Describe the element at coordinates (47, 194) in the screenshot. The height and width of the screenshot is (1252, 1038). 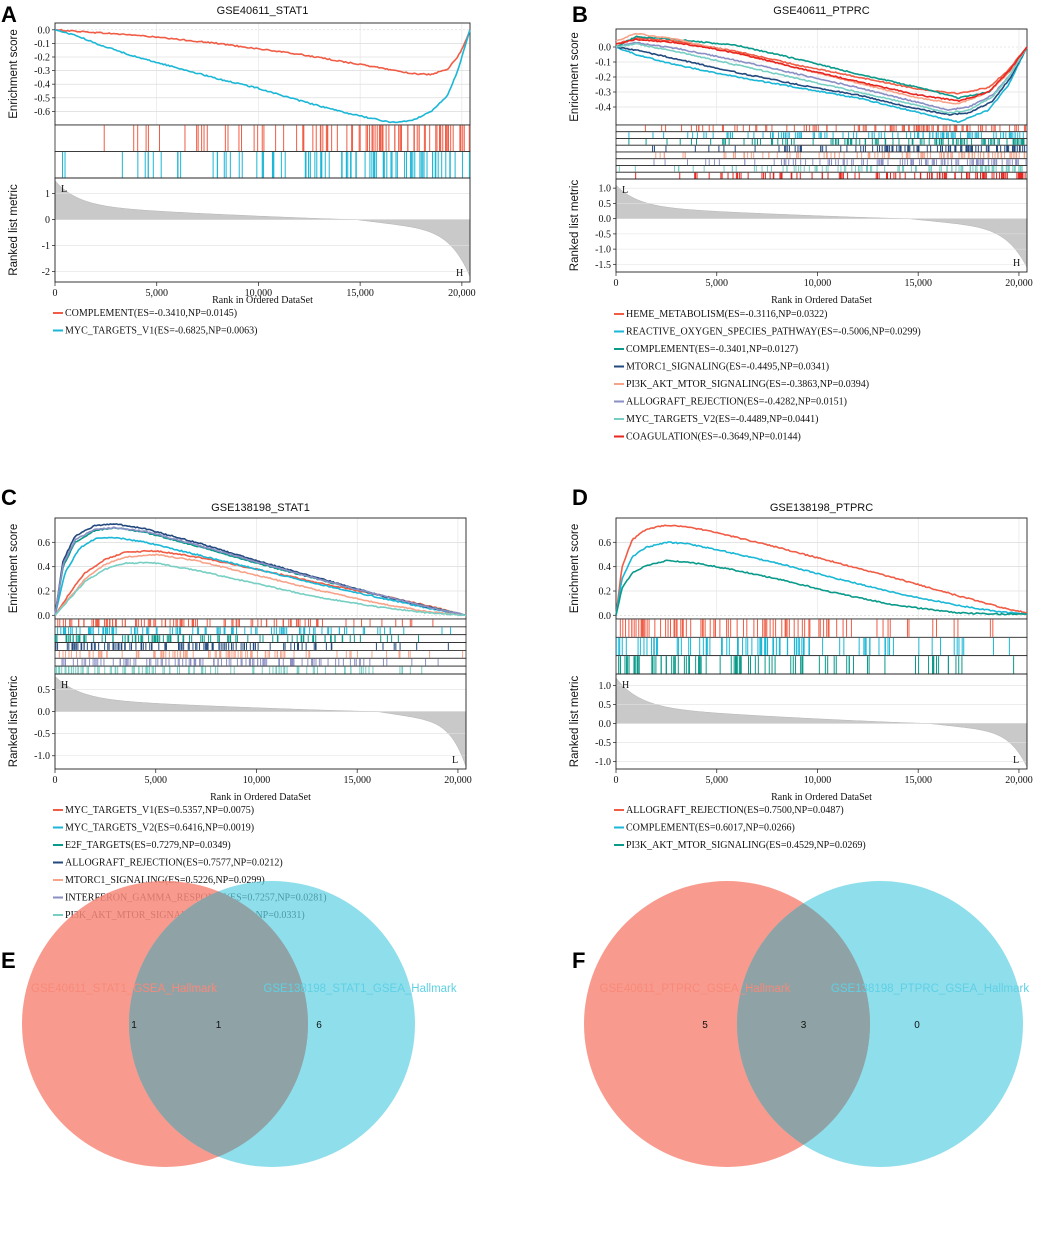
I see `metric-tick-label: 1` at that location.